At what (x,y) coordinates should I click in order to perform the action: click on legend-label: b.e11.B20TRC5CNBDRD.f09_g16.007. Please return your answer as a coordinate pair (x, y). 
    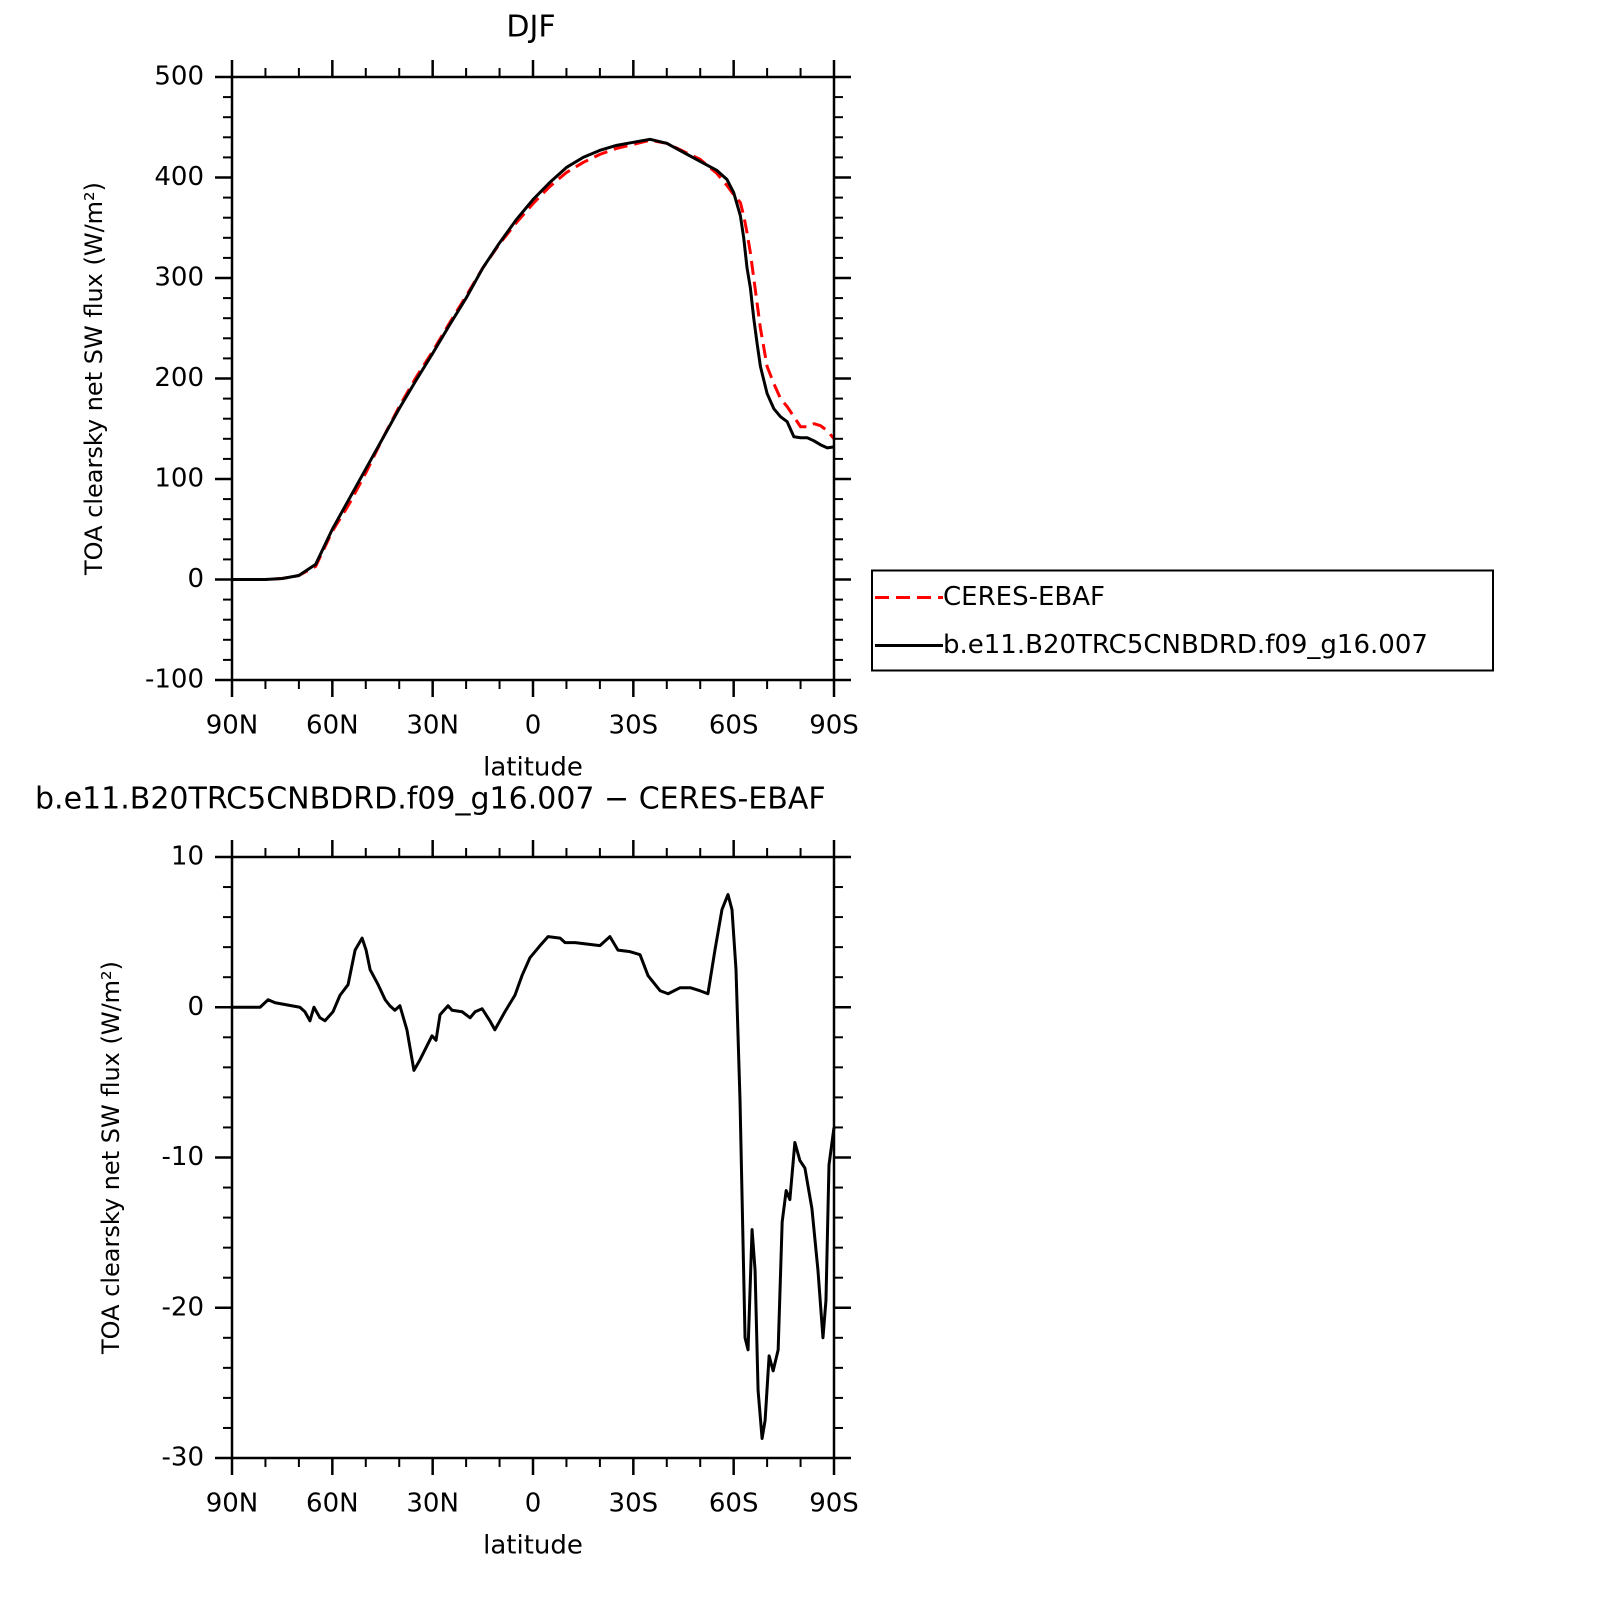
    Looking at the image, I should click on (1185, 645).